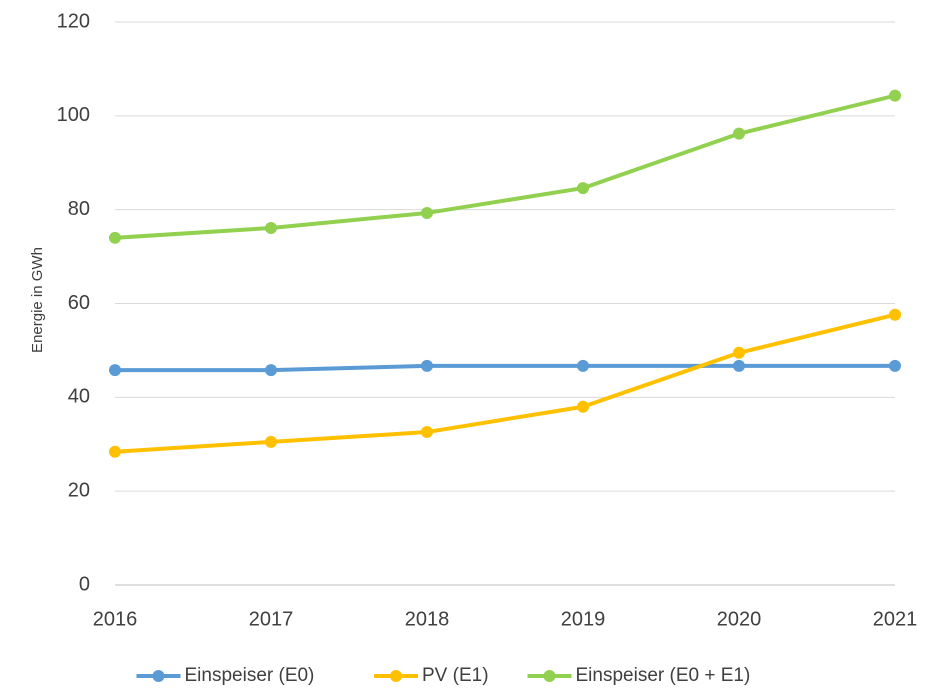 The height and width of the screenshot is (690, 934). I want to click on x-tick-label: 2019, so click(583, 619).